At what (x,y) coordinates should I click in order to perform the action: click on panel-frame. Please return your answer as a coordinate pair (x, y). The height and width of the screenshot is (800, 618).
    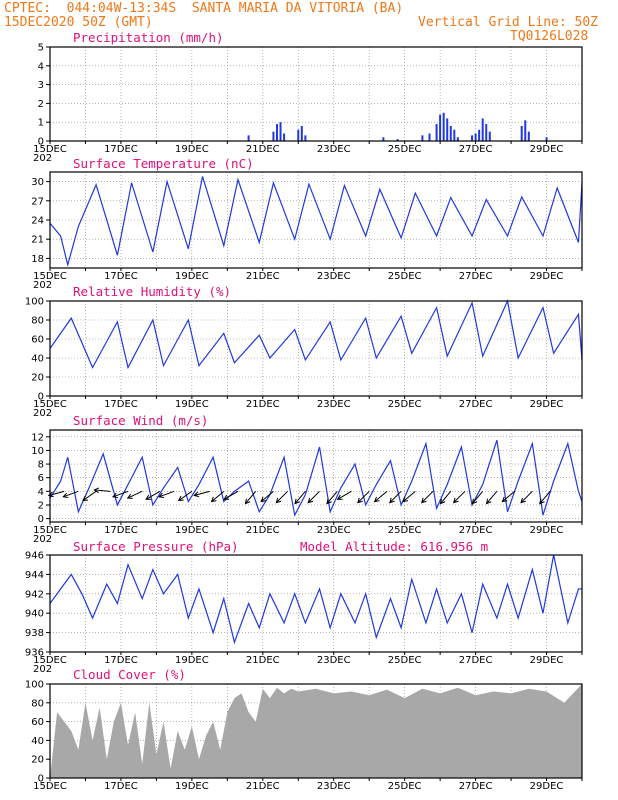
    Looking at the image, I should click on (316, 220).